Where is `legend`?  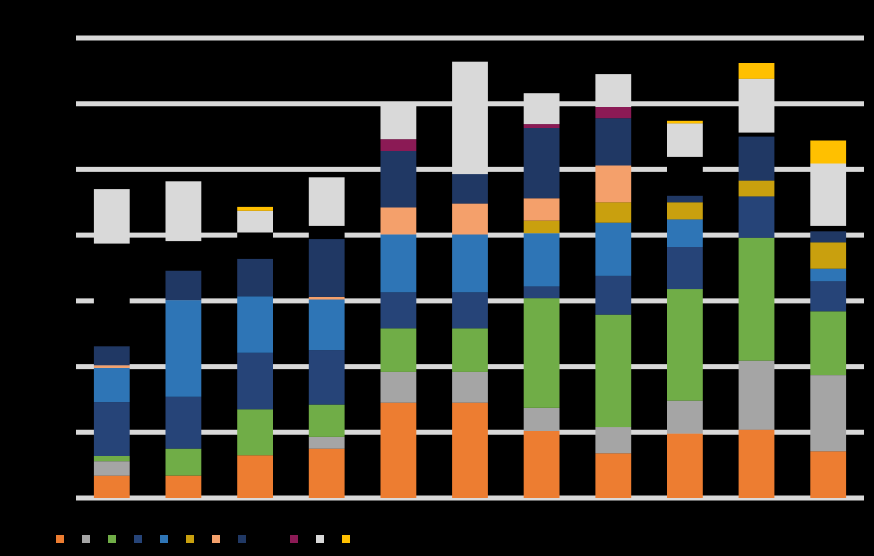
legend is located at coordinates (456, 539).